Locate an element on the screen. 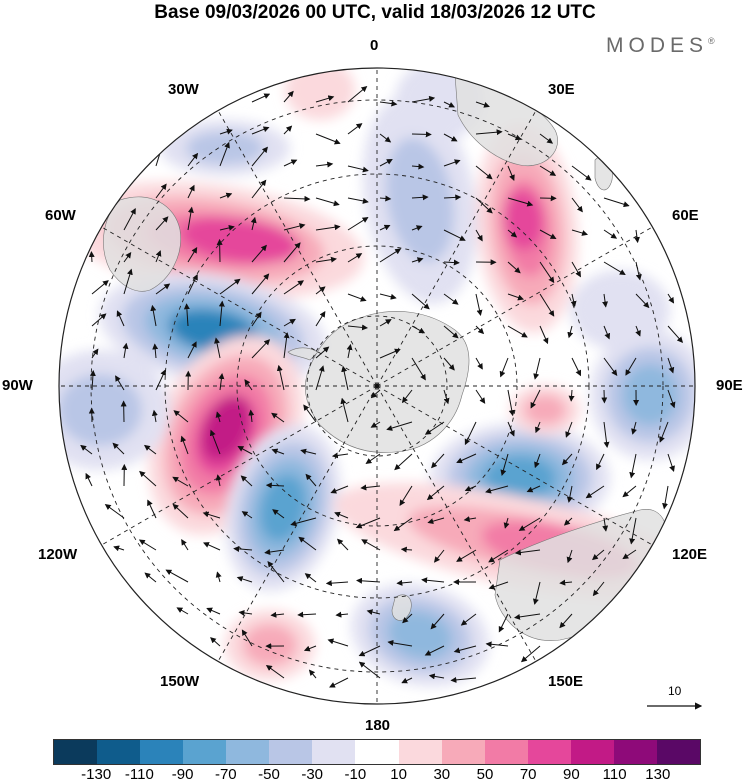 This screenshot has height=783, width=750. lon-label-60w: 60W is located at coordinates (60, 215).